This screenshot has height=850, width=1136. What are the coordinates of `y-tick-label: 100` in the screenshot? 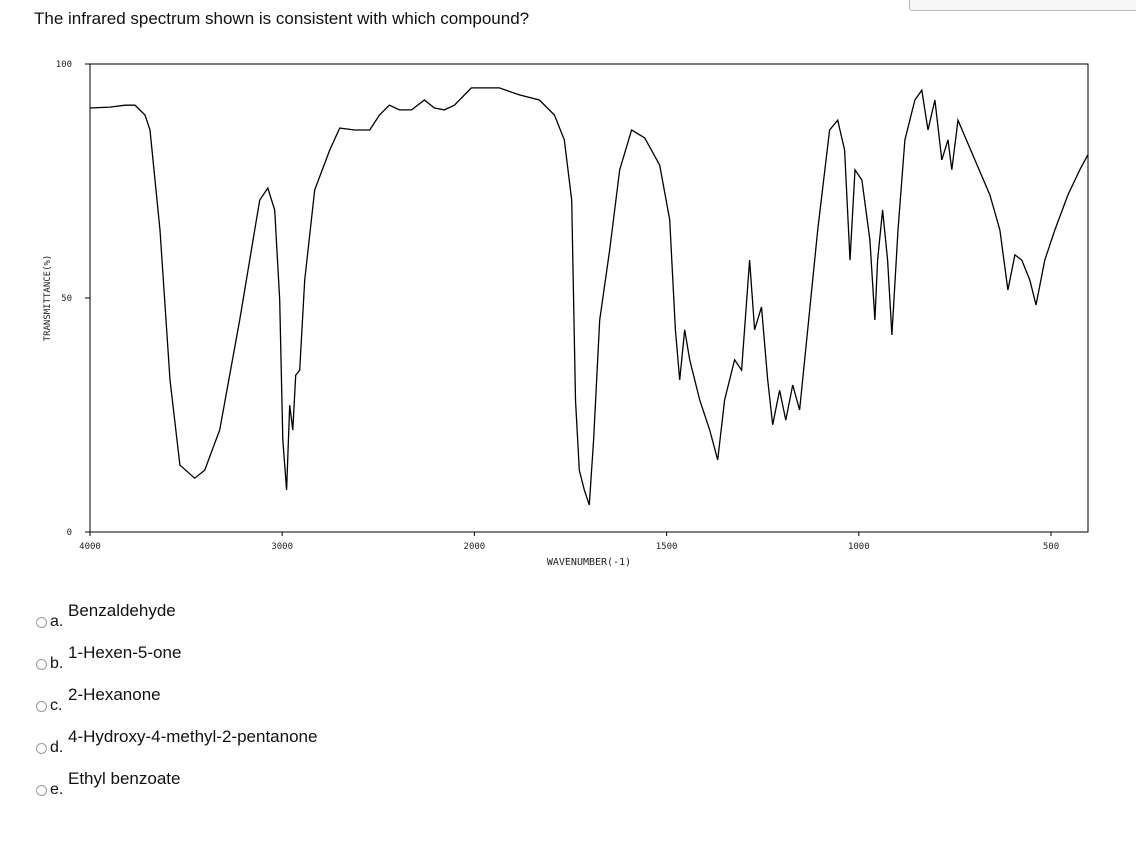 It's located at (64, 65).